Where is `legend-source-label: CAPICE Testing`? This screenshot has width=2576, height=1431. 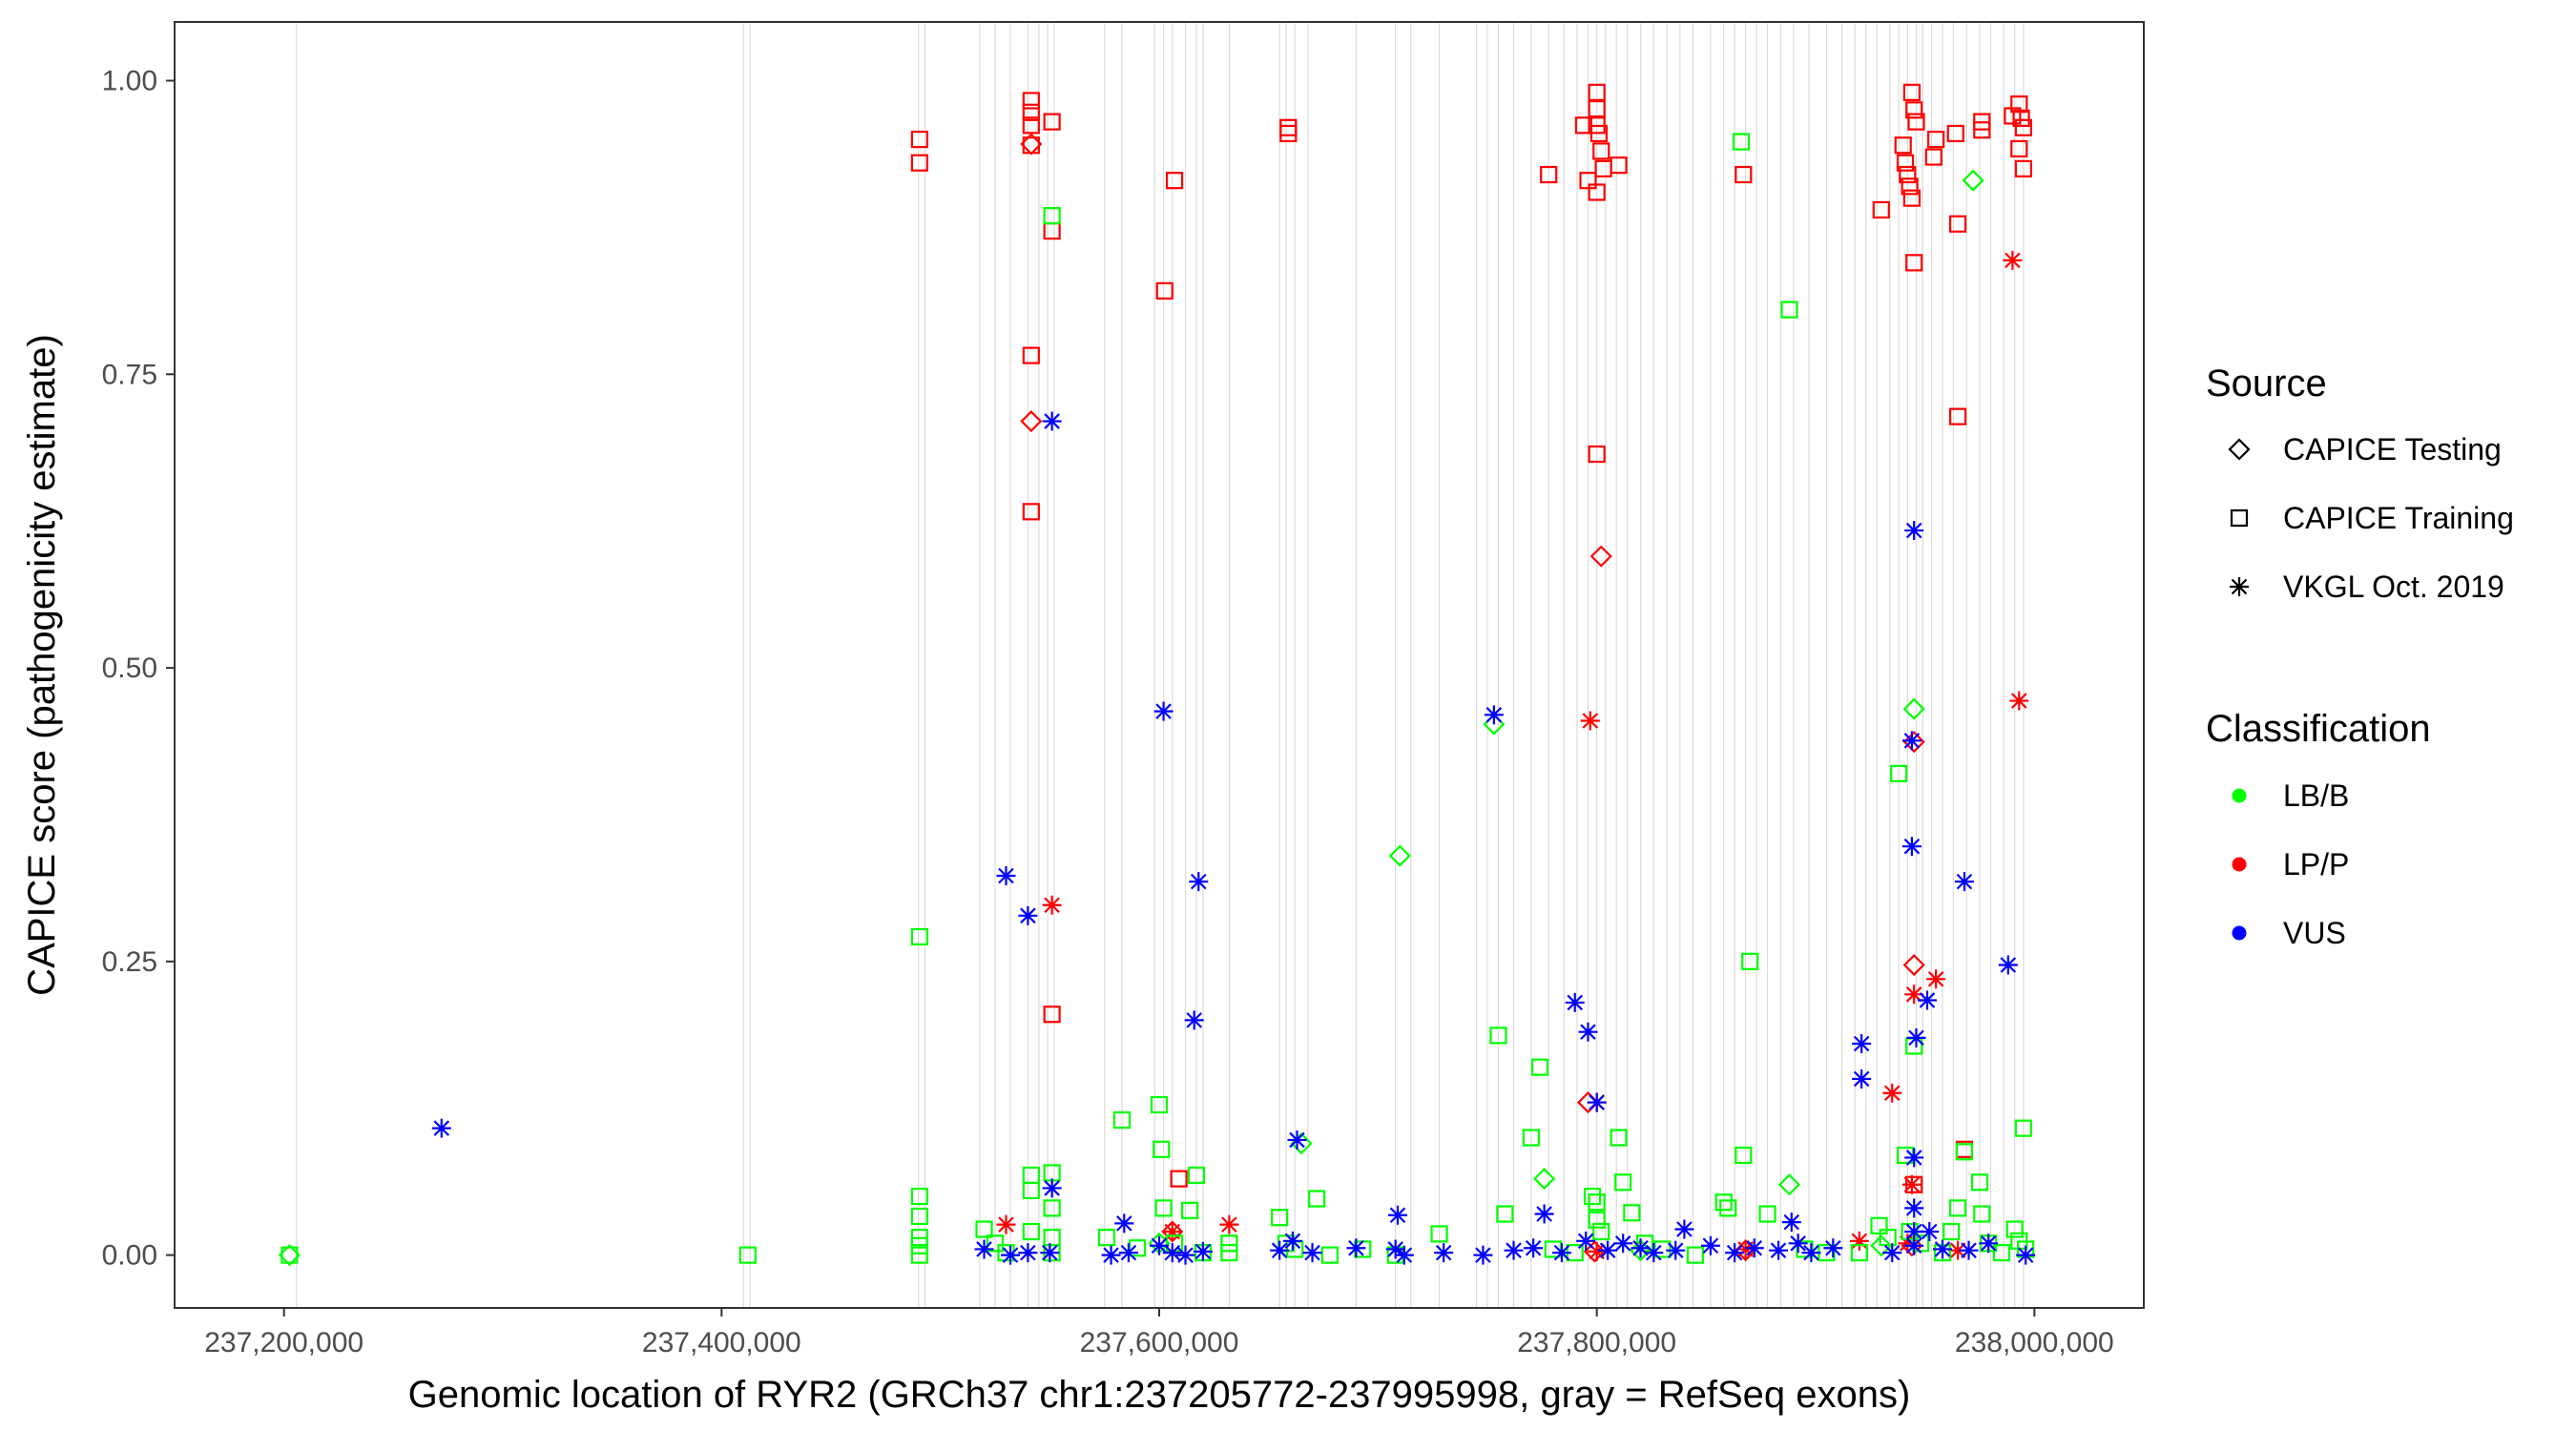
legend-source-label: CAPICE Testing is located at coordinates (2392, 449).